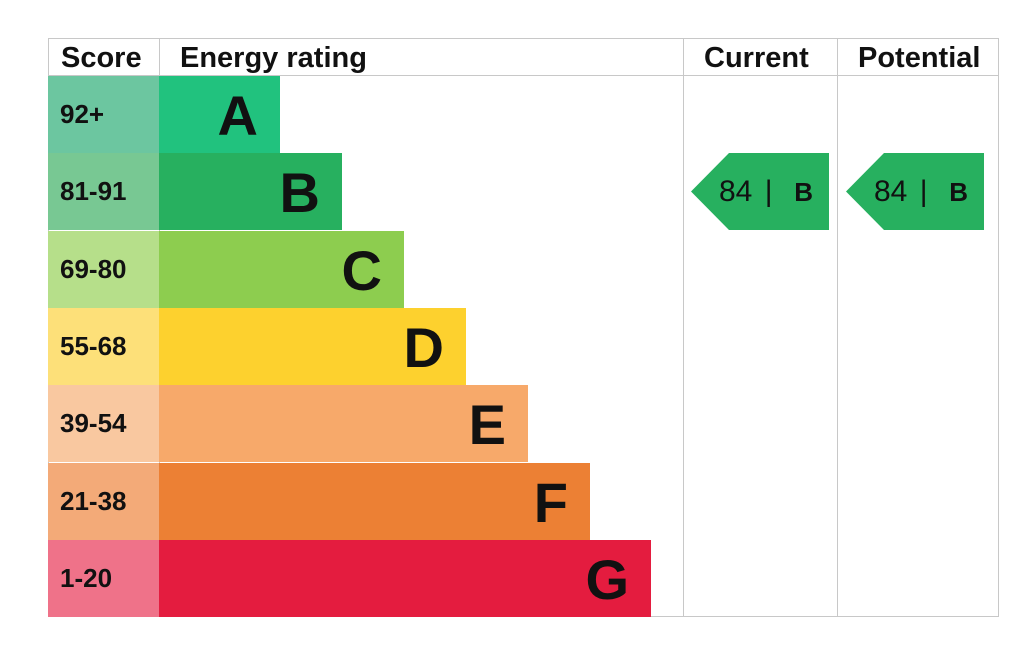 Image resolution: width=1024 pixels, height=654 pixels. What do you see at coordinates (250, 192) in the screenshot?
I see `rating-bar-b: B` at bounding box center [250, 192].